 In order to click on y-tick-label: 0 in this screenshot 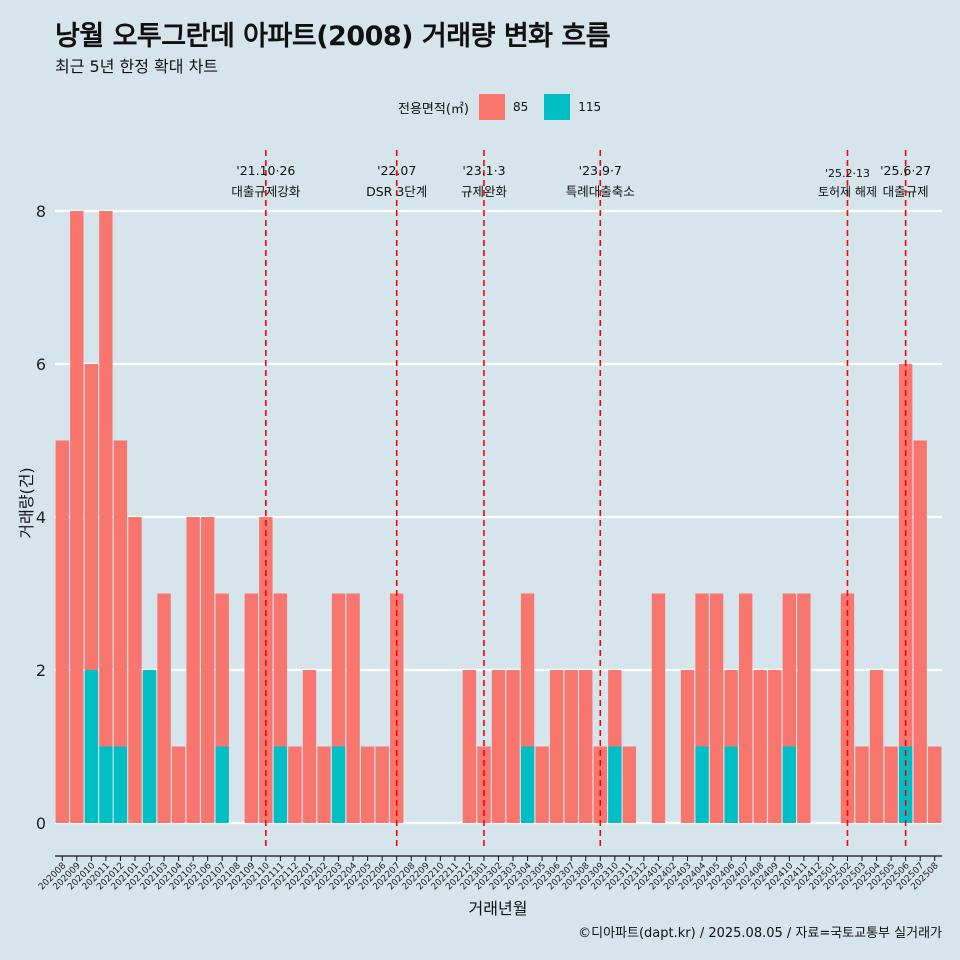, I will do `click(41, 823)`.